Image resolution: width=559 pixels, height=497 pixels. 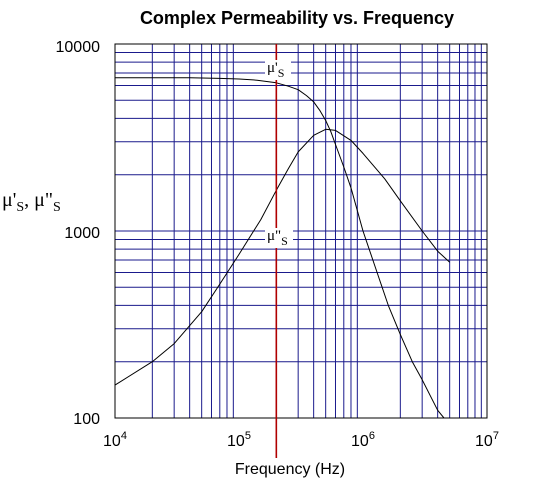 What do you see at coordinates (31, 202) in the screenshot?
I see `y-axis-label: μ'S, μ"S` at bounding box center [31, 202].